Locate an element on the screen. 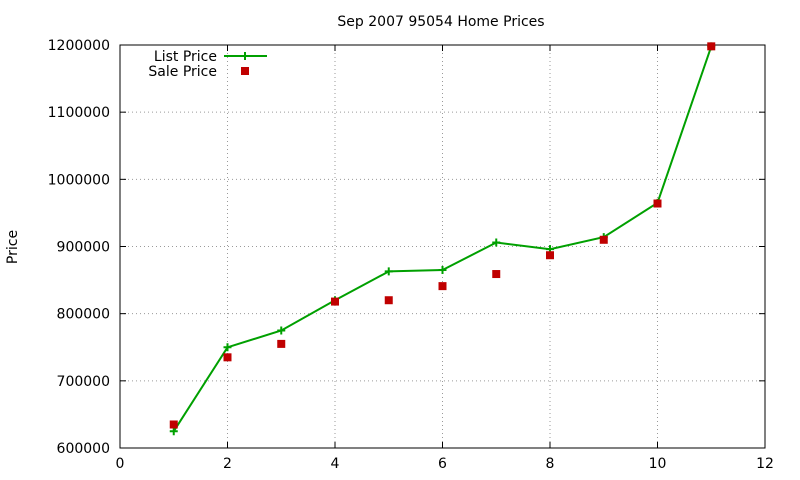 The height and width of the screenshot is (480, 800). y-tick-label: 1000000 is located at coordinates (79, 180).